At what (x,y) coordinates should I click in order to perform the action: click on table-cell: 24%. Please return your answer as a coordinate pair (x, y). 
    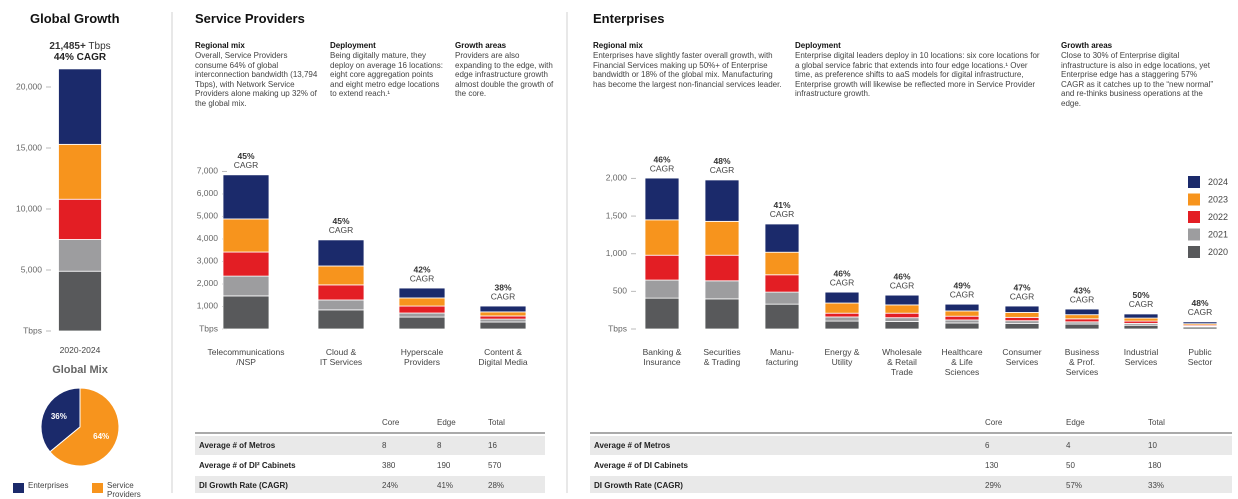
    Looking at the image, I should click on (390, 485).